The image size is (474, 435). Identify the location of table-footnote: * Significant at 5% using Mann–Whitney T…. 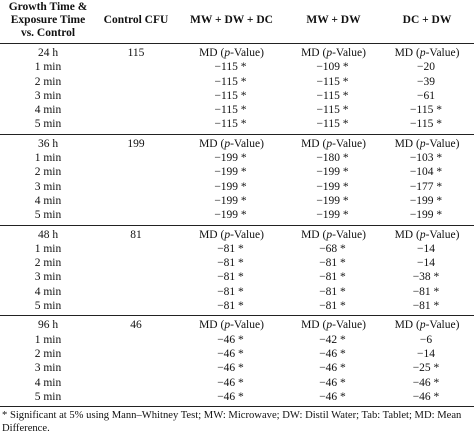
(232, 422).